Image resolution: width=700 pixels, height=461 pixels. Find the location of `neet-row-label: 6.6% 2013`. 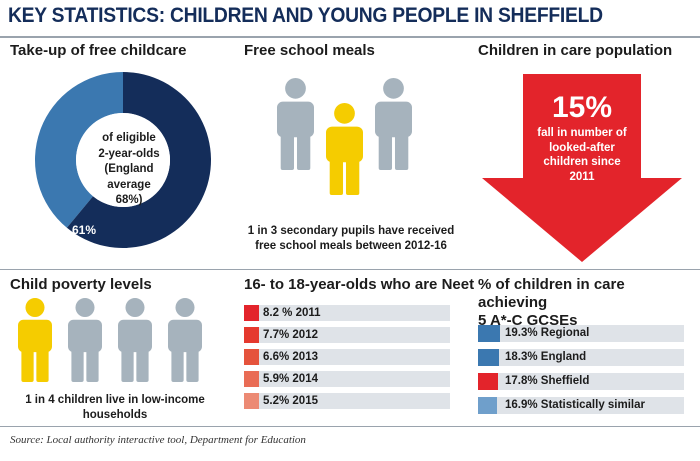

neet-row-label: 6.6% 2013 is located at coordinates (290, 357).